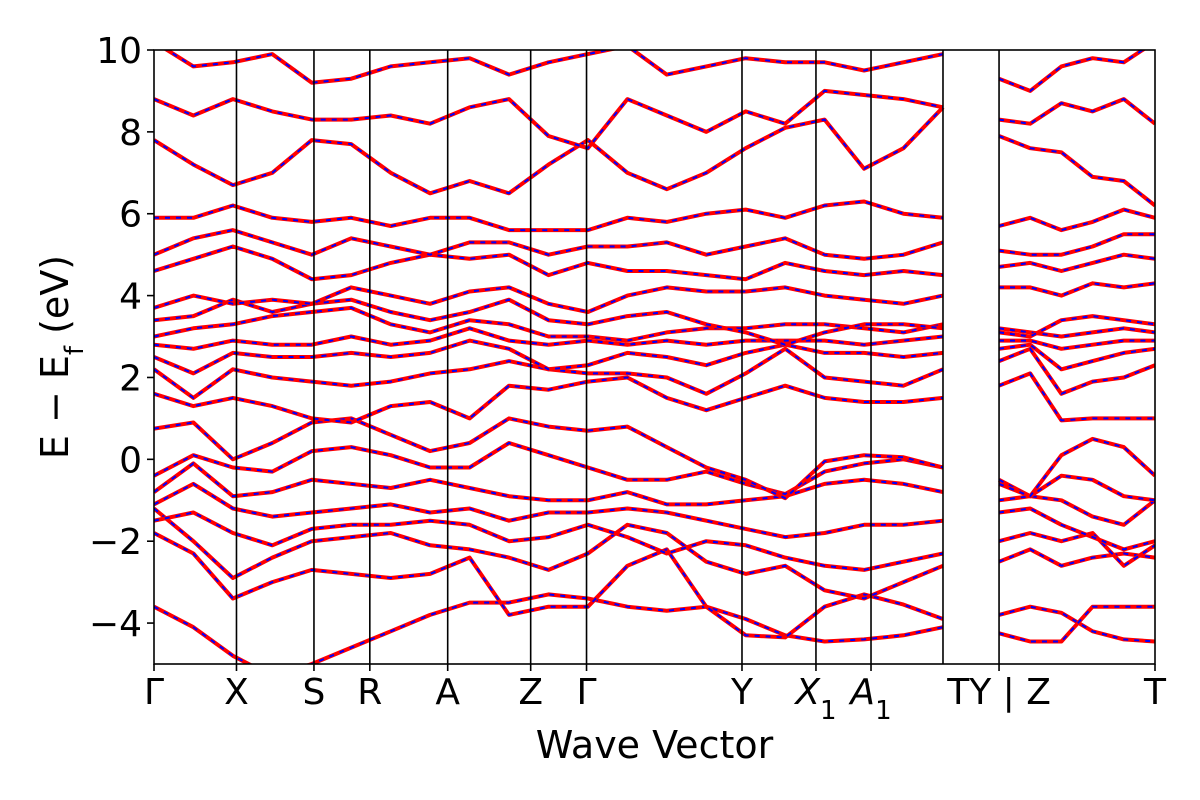 This screenshot has height=800, width=1200. I want to click on y-tick-label: 10, so click(119, 51).